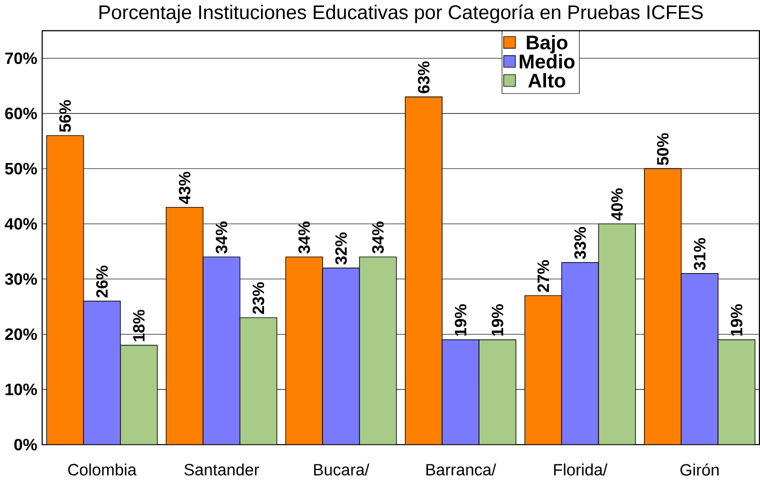  Describe the element at coordinates (21, 389) in the screenshot. I see `y-tick-label: 10%` at that location.